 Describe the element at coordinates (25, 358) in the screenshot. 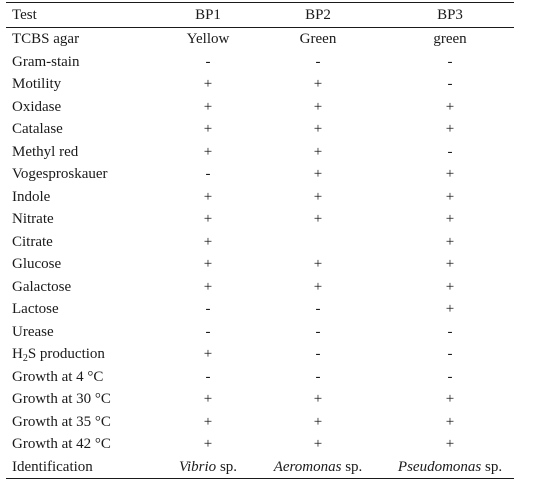

I see `h2s-subscript: 2` at that location.